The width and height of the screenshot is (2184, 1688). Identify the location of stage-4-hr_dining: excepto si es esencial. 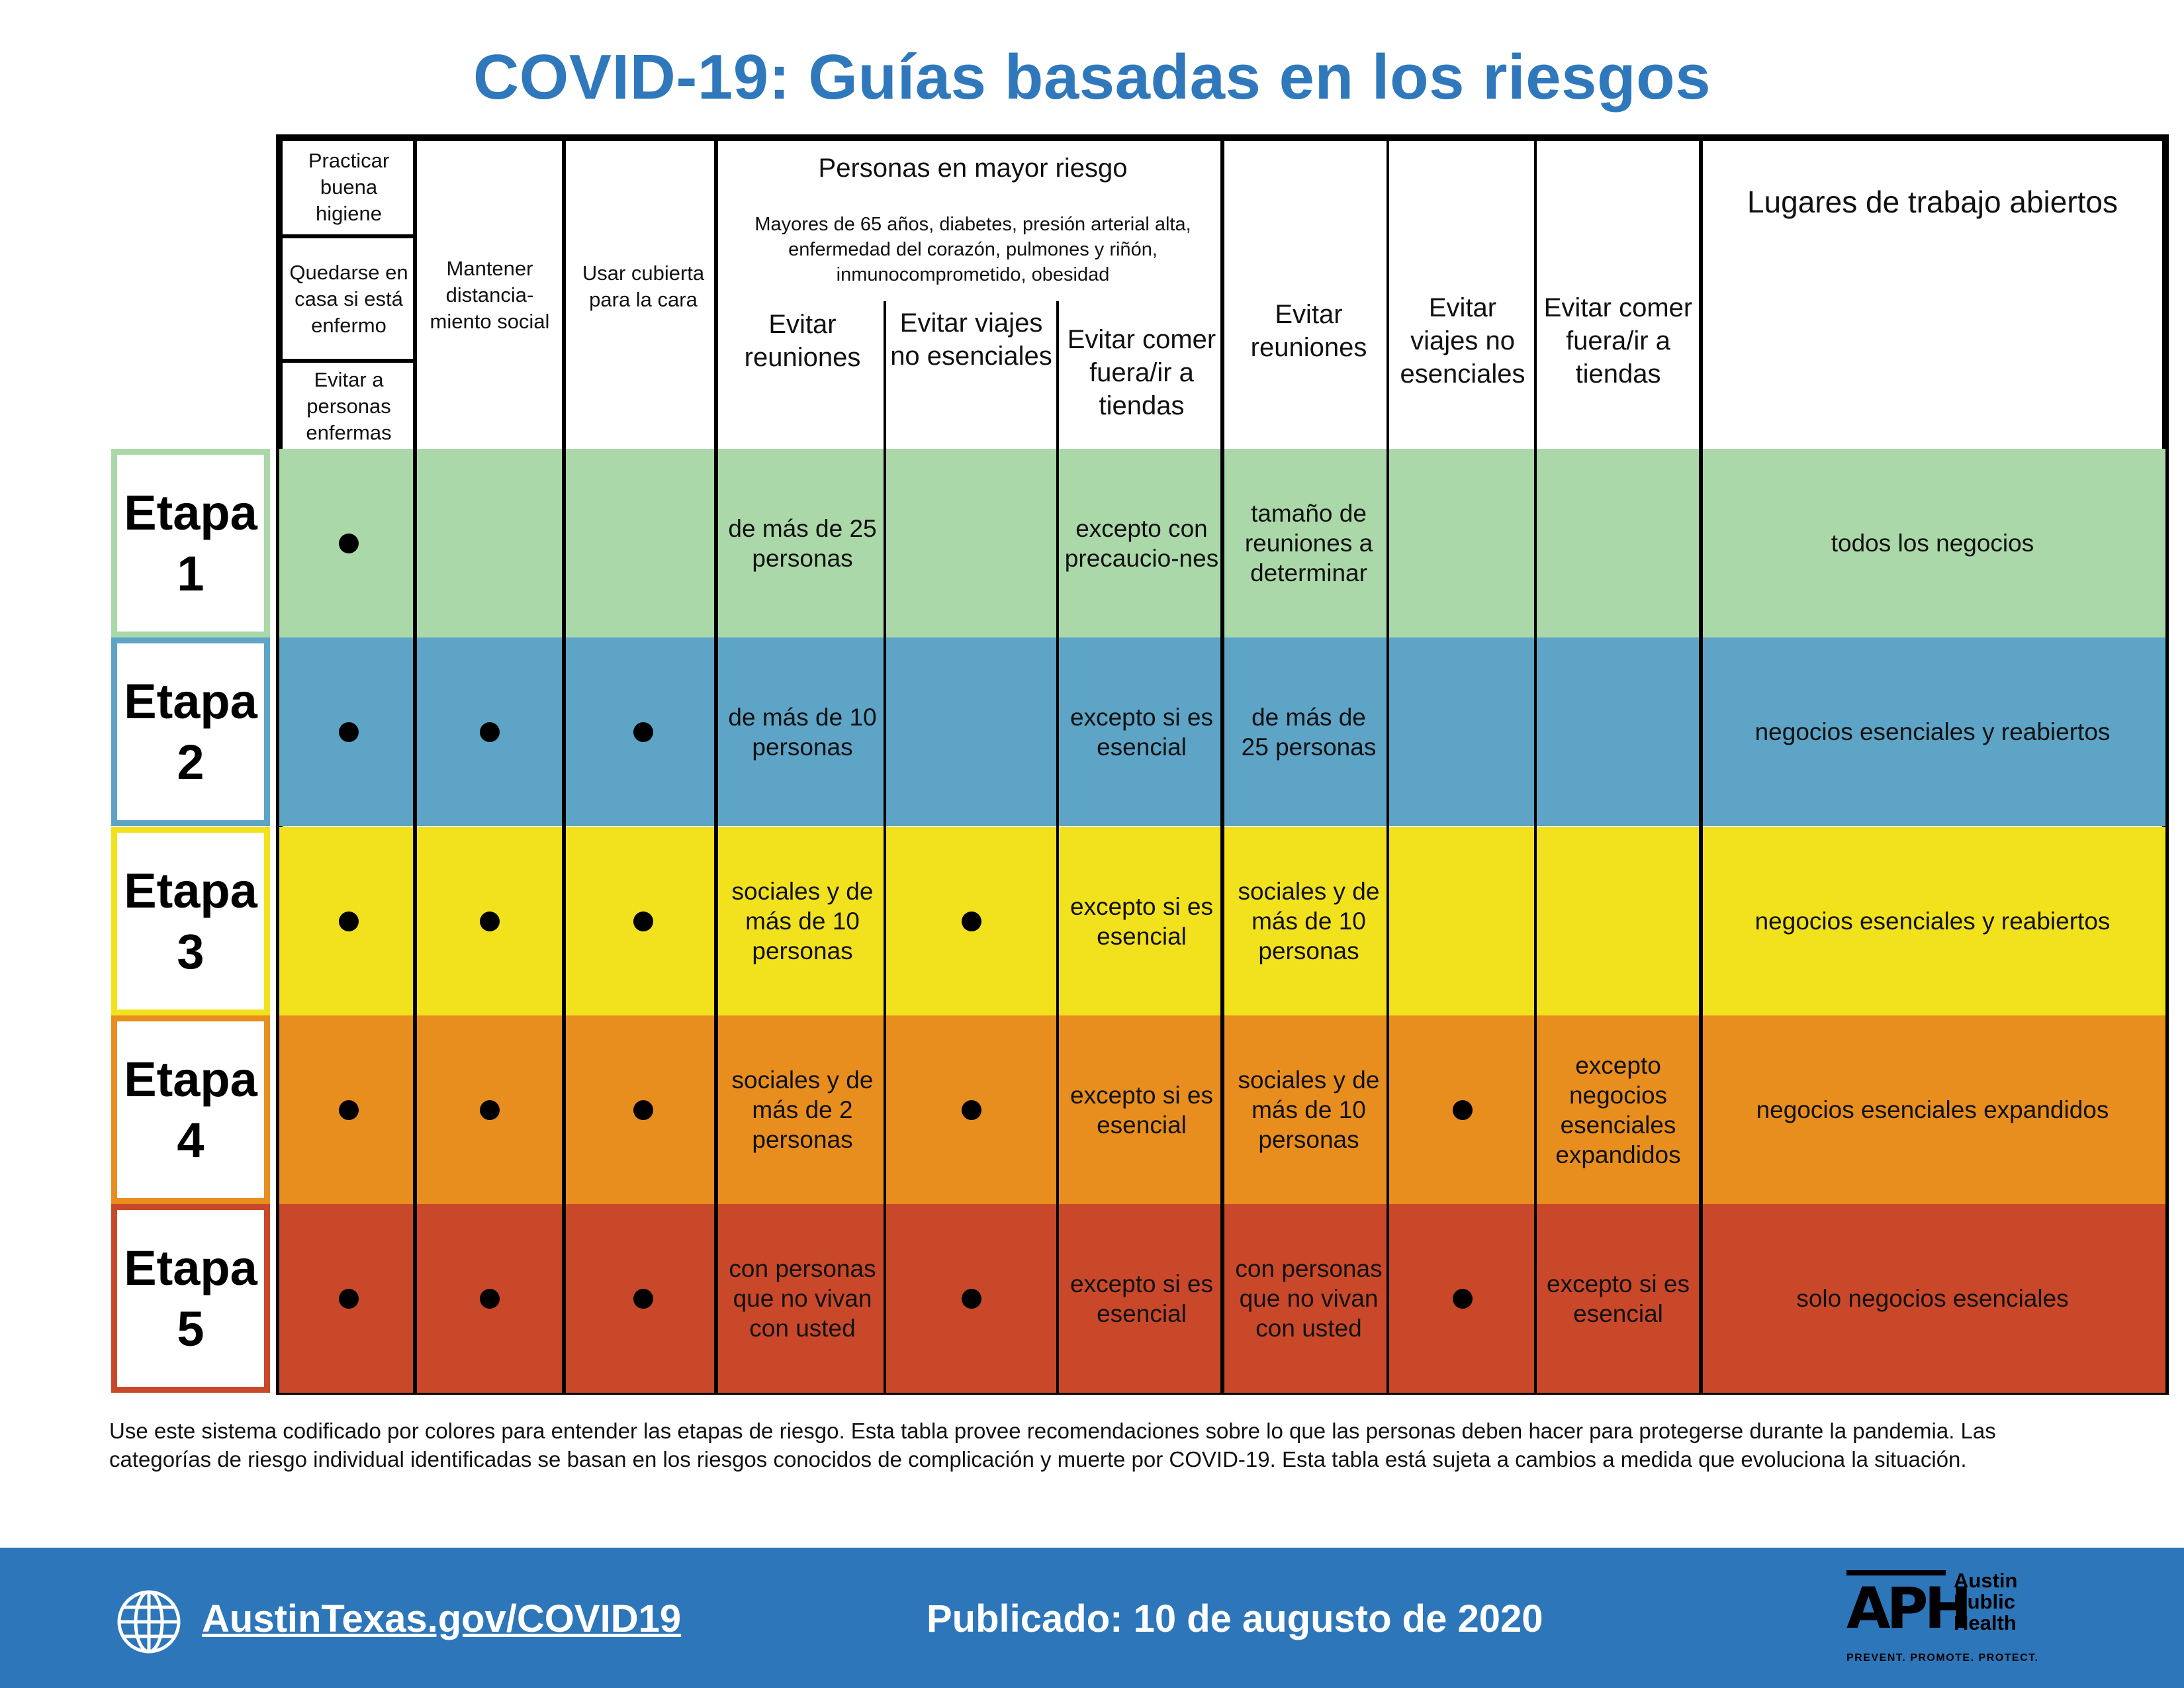
(1141, 1110).